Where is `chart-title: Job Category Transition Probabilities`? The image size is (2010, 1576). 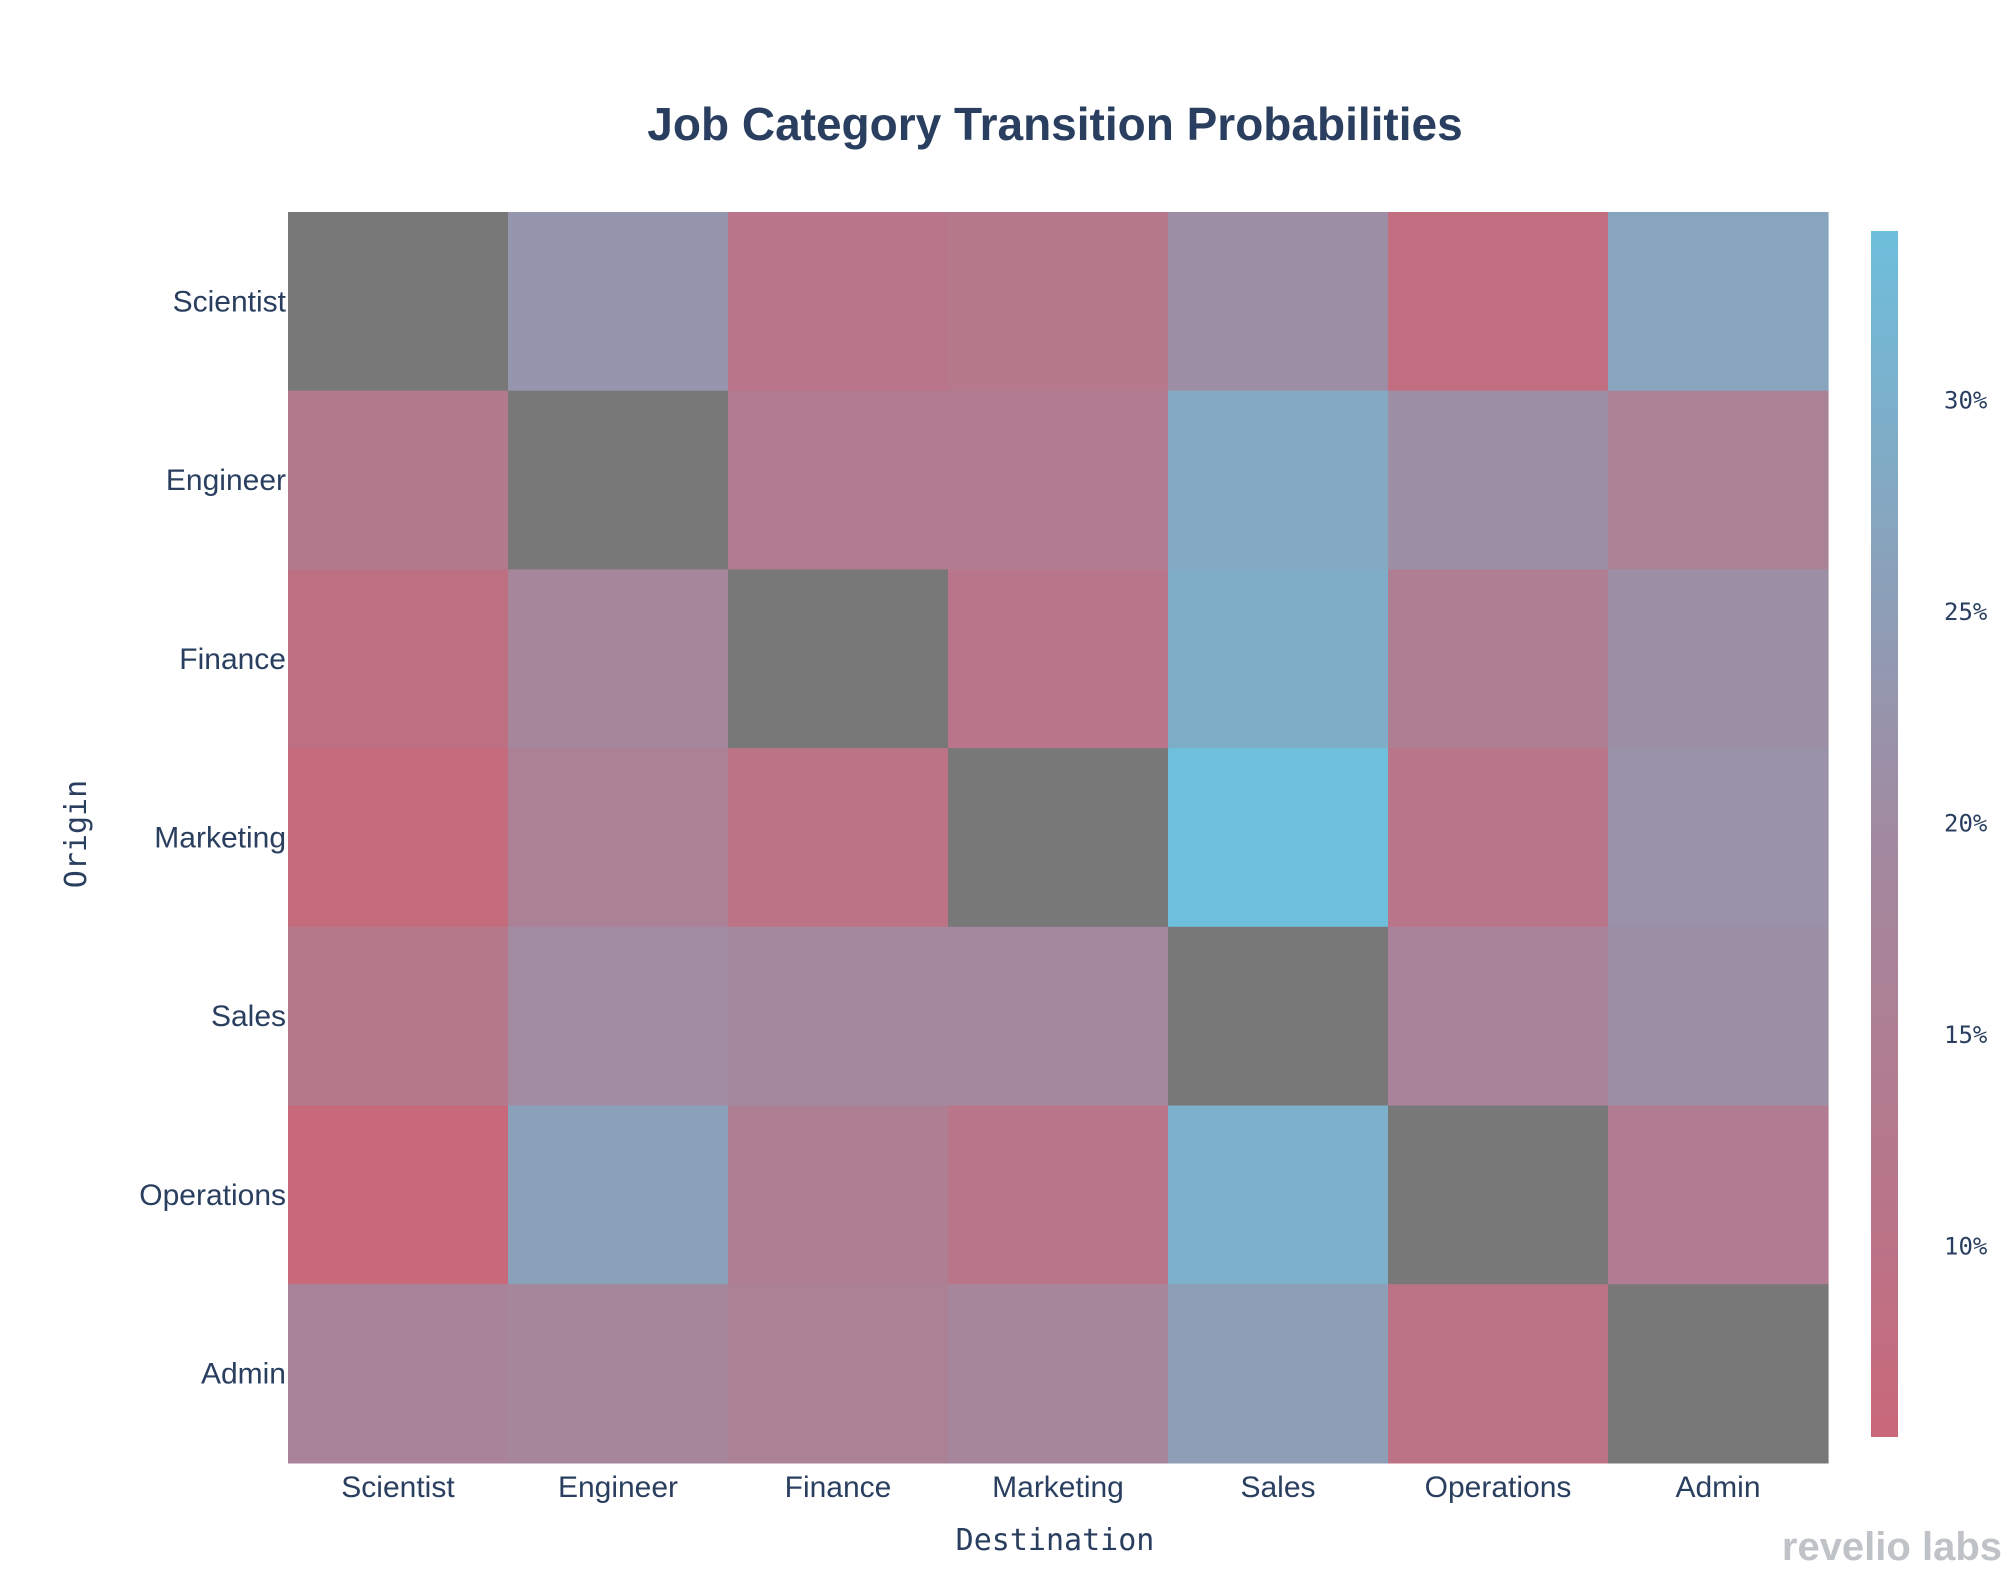
chart-title: Job Category Transition Probabilities is located at coordinates (1054, 124).